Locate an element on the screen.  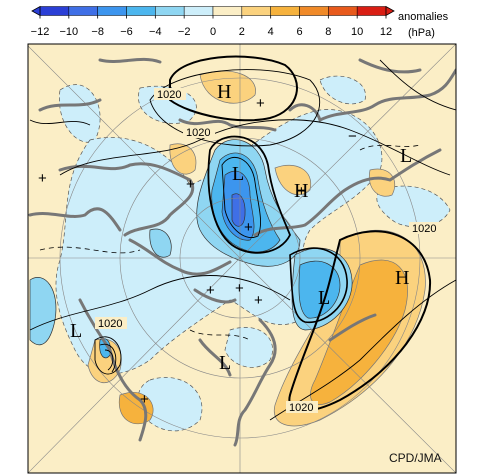
colorbar-left-arrow is located at coordinates (36, 11).